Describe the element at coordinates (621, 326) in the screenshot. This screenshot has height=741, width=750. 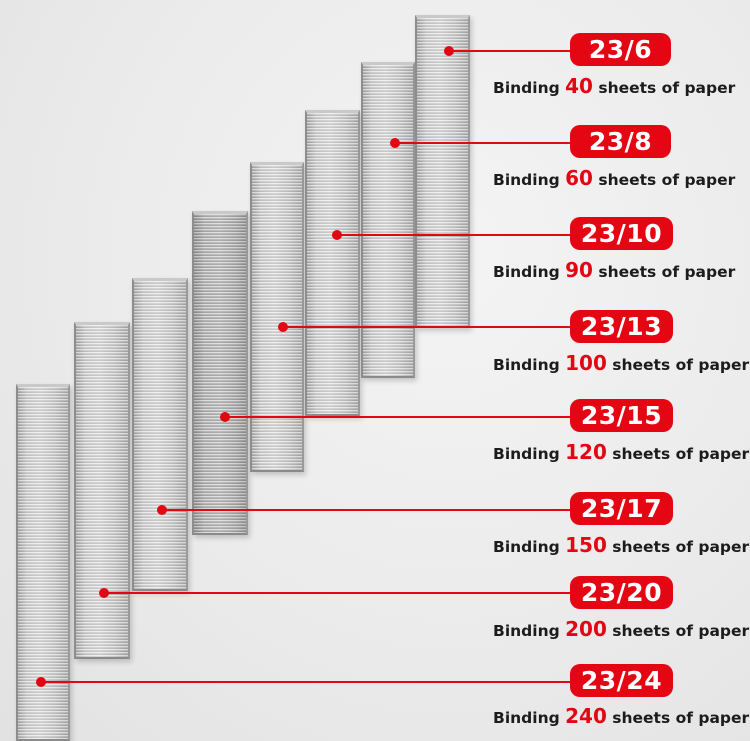
I see `size-badge-23-13: 23/13` at that location.